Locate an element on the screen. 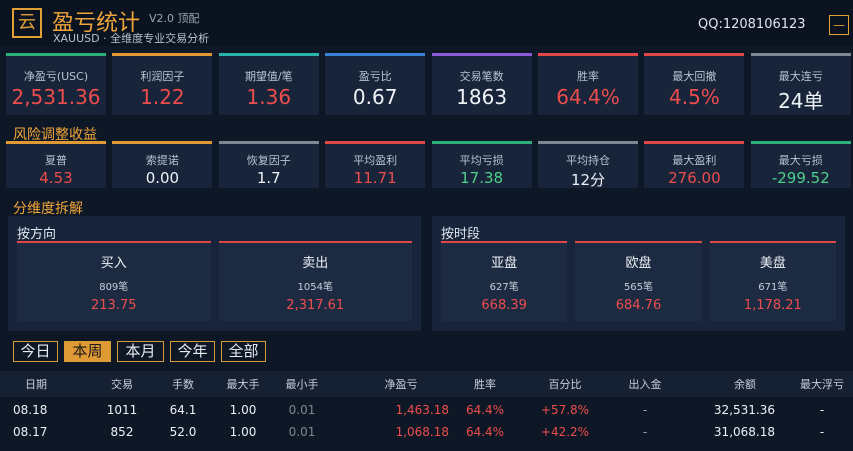  stat-card: 交易笔数 1863 is located at coordinates (481, 84).